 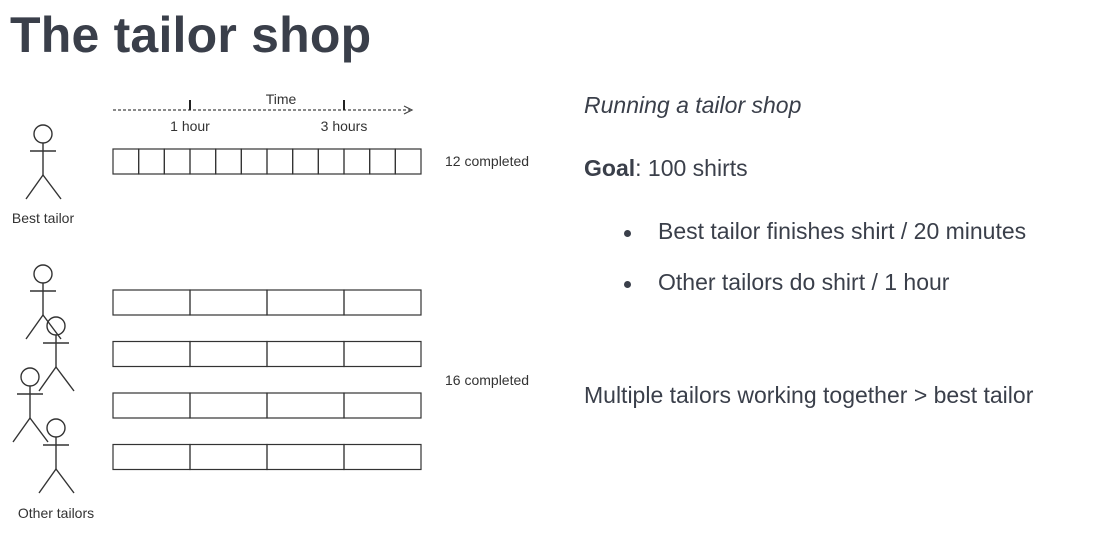 I want to click on best-tailor-label: Best tailor, so click(x=43, y=218).